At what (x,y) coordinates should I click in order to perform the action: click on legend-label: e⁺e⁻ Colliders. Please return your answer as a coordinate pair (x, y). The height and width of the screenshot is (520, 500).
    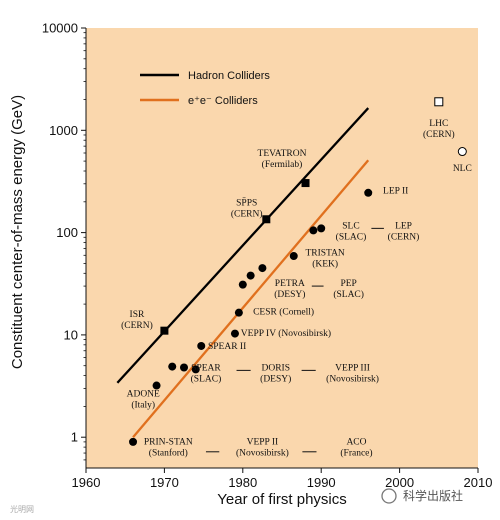
    Looking at the image, I should click on (223, 101).